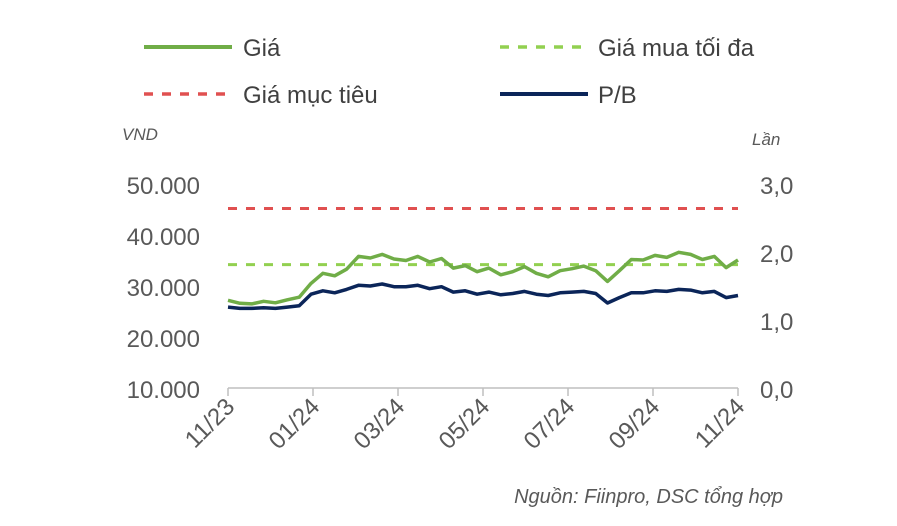 The height and width of the screenshot is (526, 897). I want to click on x-axis: 11/23 01/24 03/24 05/24 07/24 09/24 11/24, so click(465, 421).